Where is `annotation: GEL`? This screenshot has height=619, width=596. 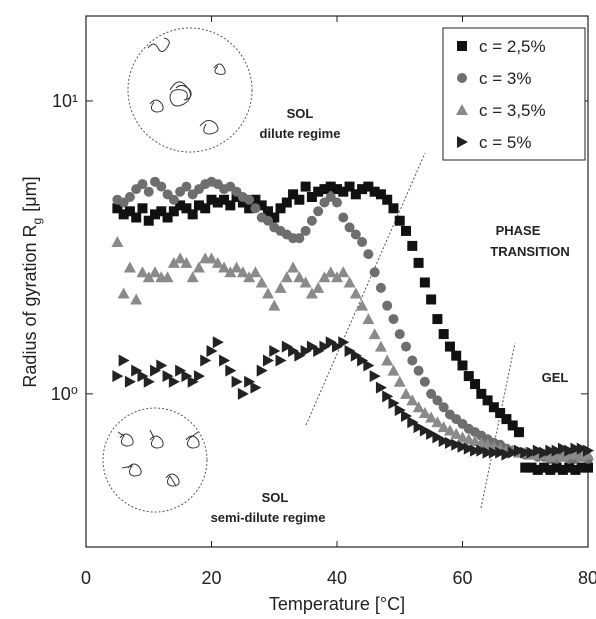 annotation: GEL is located at coordinates (555, 377).